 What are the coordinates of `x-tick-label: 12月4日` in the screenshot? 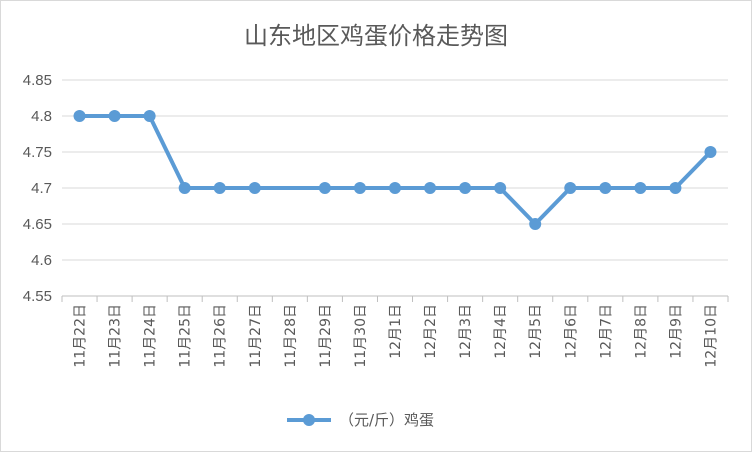 It's located at (501, 331).